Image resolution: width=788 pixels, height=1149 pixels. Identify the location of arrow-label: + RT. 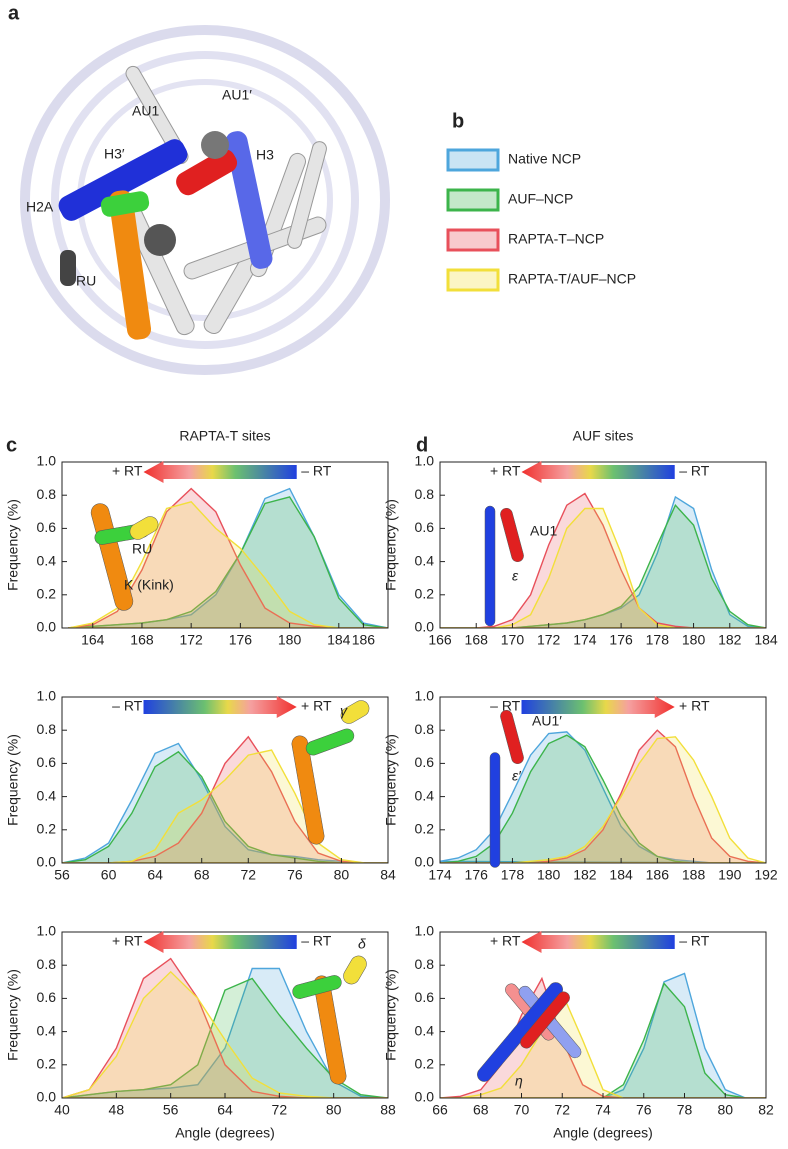
(316, 706).